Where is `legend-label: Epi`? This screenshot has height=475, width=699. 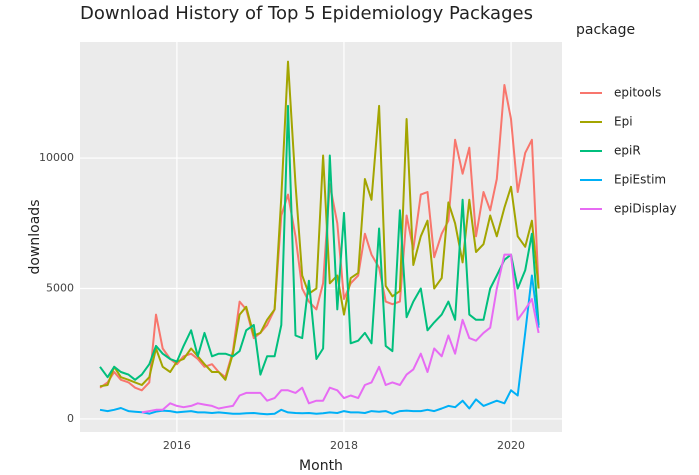 legend-label: Epi is located at coordinates (623, 122).